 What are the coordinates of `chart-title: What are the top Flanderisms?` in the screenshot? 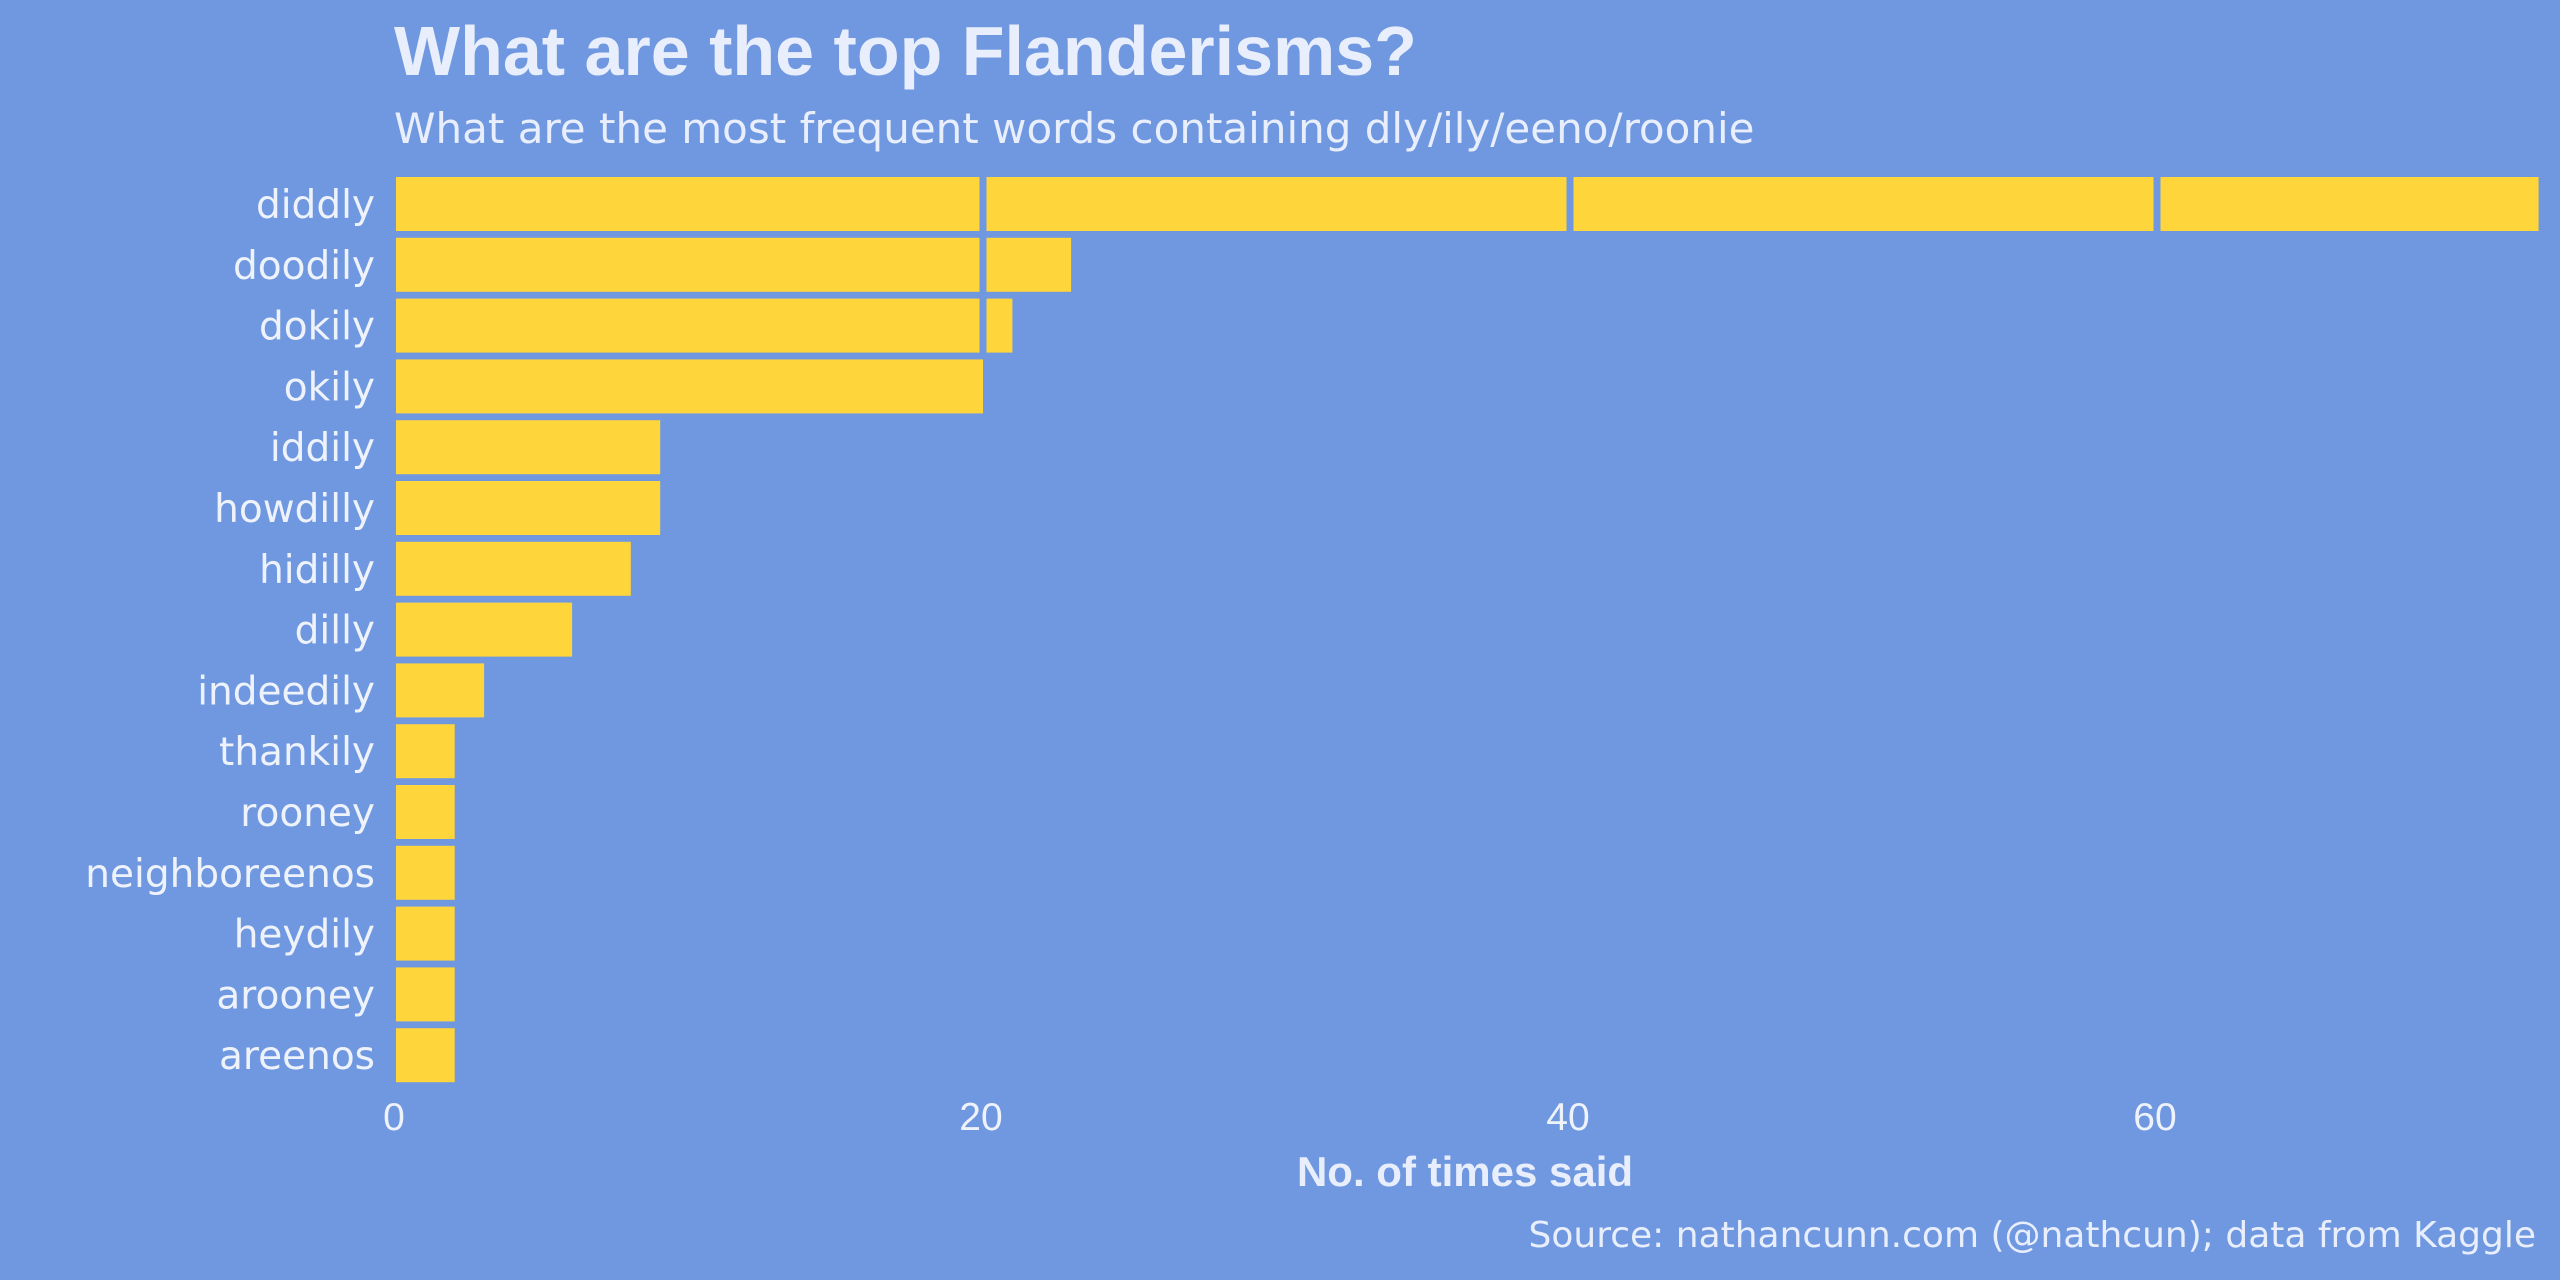 It's located at (905, 51).